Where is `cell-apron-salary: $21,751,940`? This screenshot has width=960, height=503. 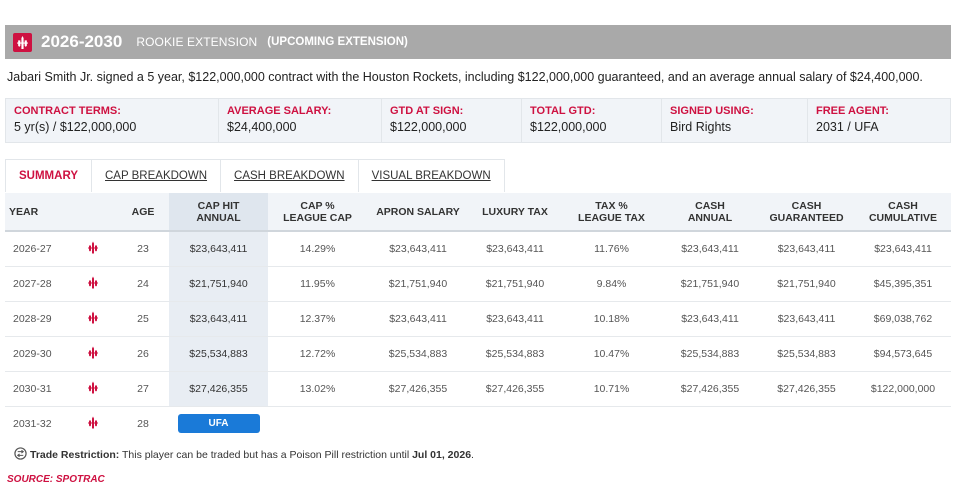 cell-apron-salary: $21,751,940 is located at coordinates (418, 284).